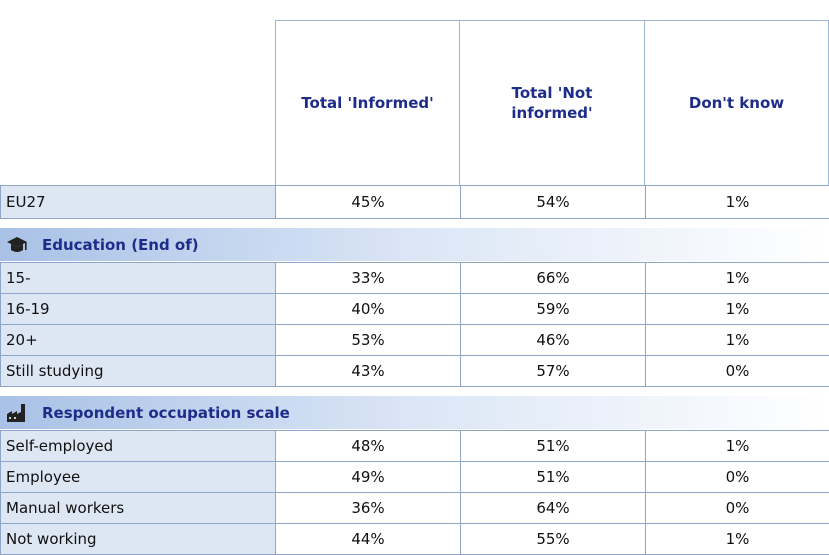 The width and height of the screenshot is (829, 555). I want to click on row-label-text: EU27, so click(26, 202).